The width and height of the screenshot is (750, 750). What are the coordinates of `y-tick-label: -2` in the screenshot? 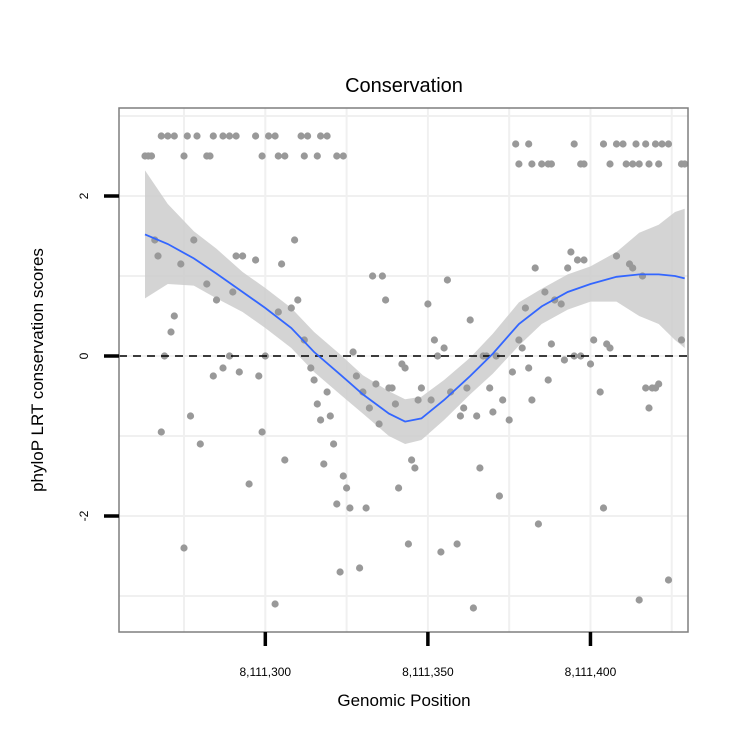 It's located at (84, 515).